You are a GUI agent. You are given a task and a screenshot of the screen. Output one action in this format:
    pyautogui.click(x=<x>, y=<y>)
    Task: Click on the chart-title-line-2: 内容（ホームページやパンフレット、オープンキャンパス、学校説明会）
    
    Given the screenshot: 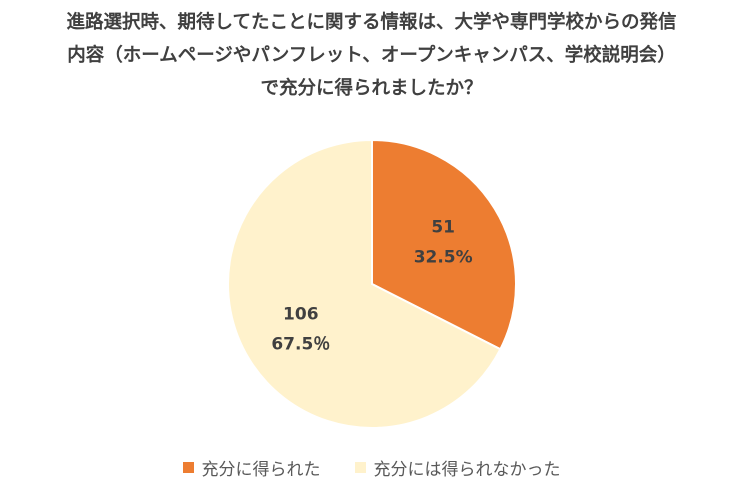 What is the action you would take?
    pyautogui.click(x=371, y=55)
    